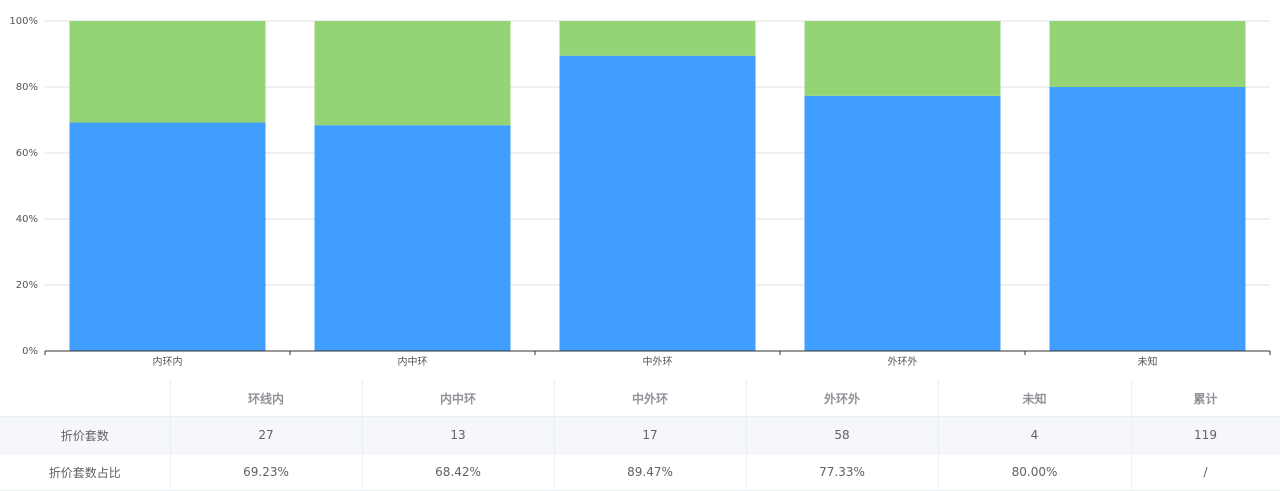 Image resolution: width=1280 pixels, height=491 pixels. I want to click on y-tick-label: 0%, so click(30, 351).